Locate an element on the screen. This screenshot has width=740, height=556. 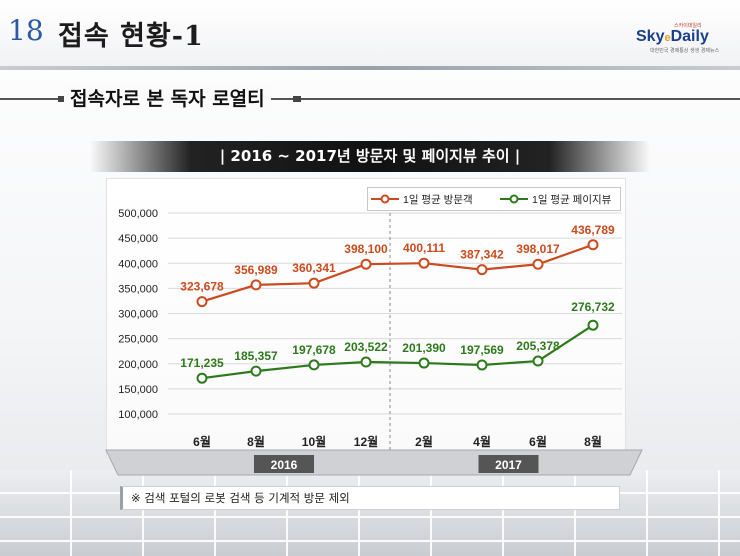
y-tick-label: 100,000 is located at coordinates (138, 415).